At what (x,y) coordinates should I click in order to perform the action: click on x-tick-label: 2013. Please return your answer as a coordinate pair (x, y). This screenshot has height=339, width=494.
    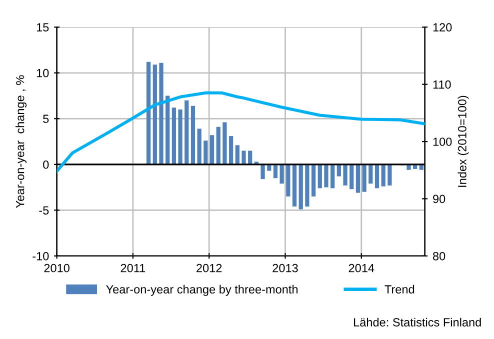
    Looking at the image, I should click on (285, 268).